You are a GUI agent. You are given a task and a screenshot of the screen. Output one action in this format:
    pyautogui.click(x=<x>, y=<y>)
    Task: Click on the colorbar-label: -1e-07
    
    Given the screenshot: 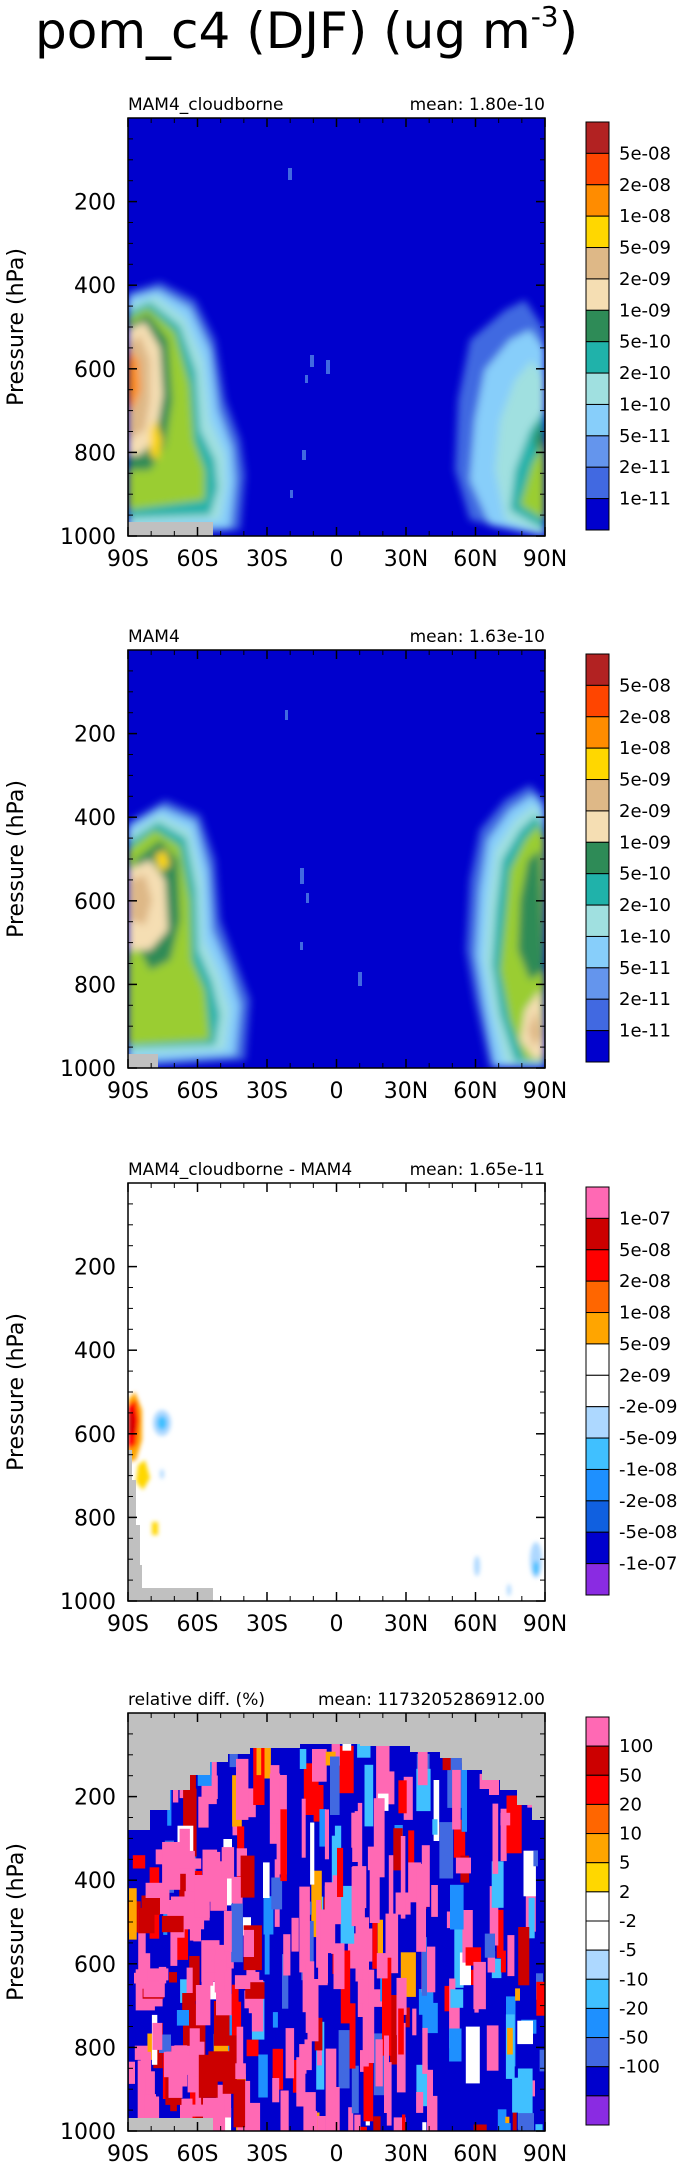 What is the action you would take?
    pyautogui.click(x=648, y=1564)
    